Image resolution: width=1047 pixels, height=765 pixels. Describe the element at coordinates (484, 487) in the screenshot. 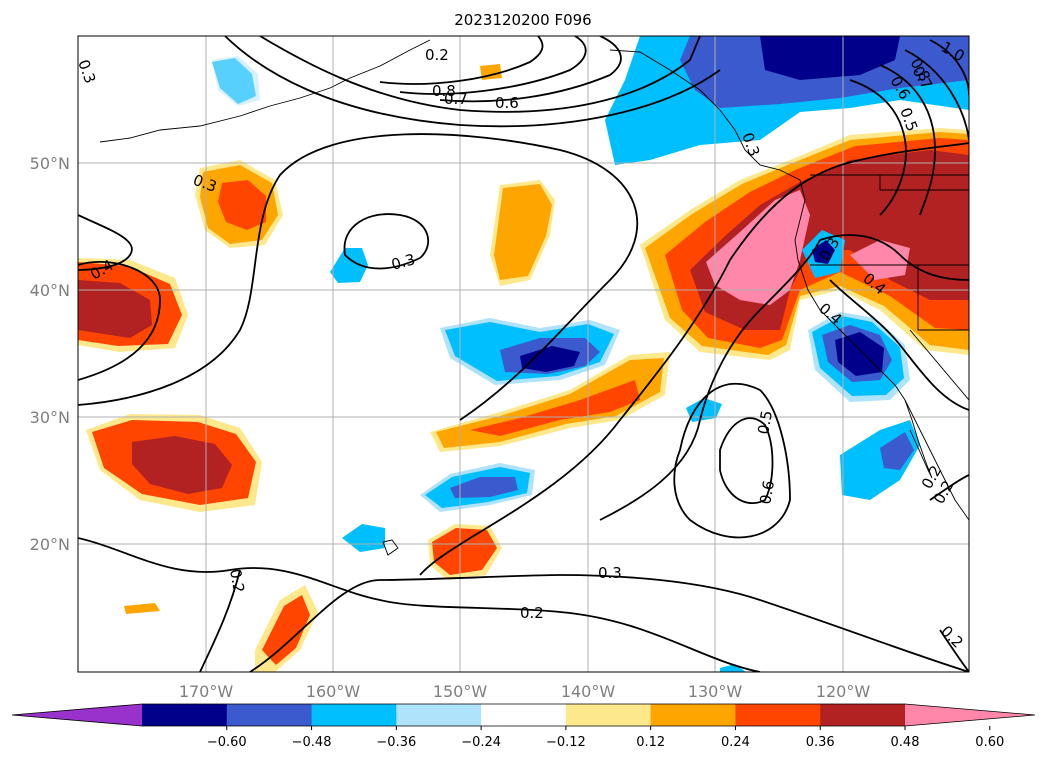

I see `negative-anomaly-band-23n-core` at that location.